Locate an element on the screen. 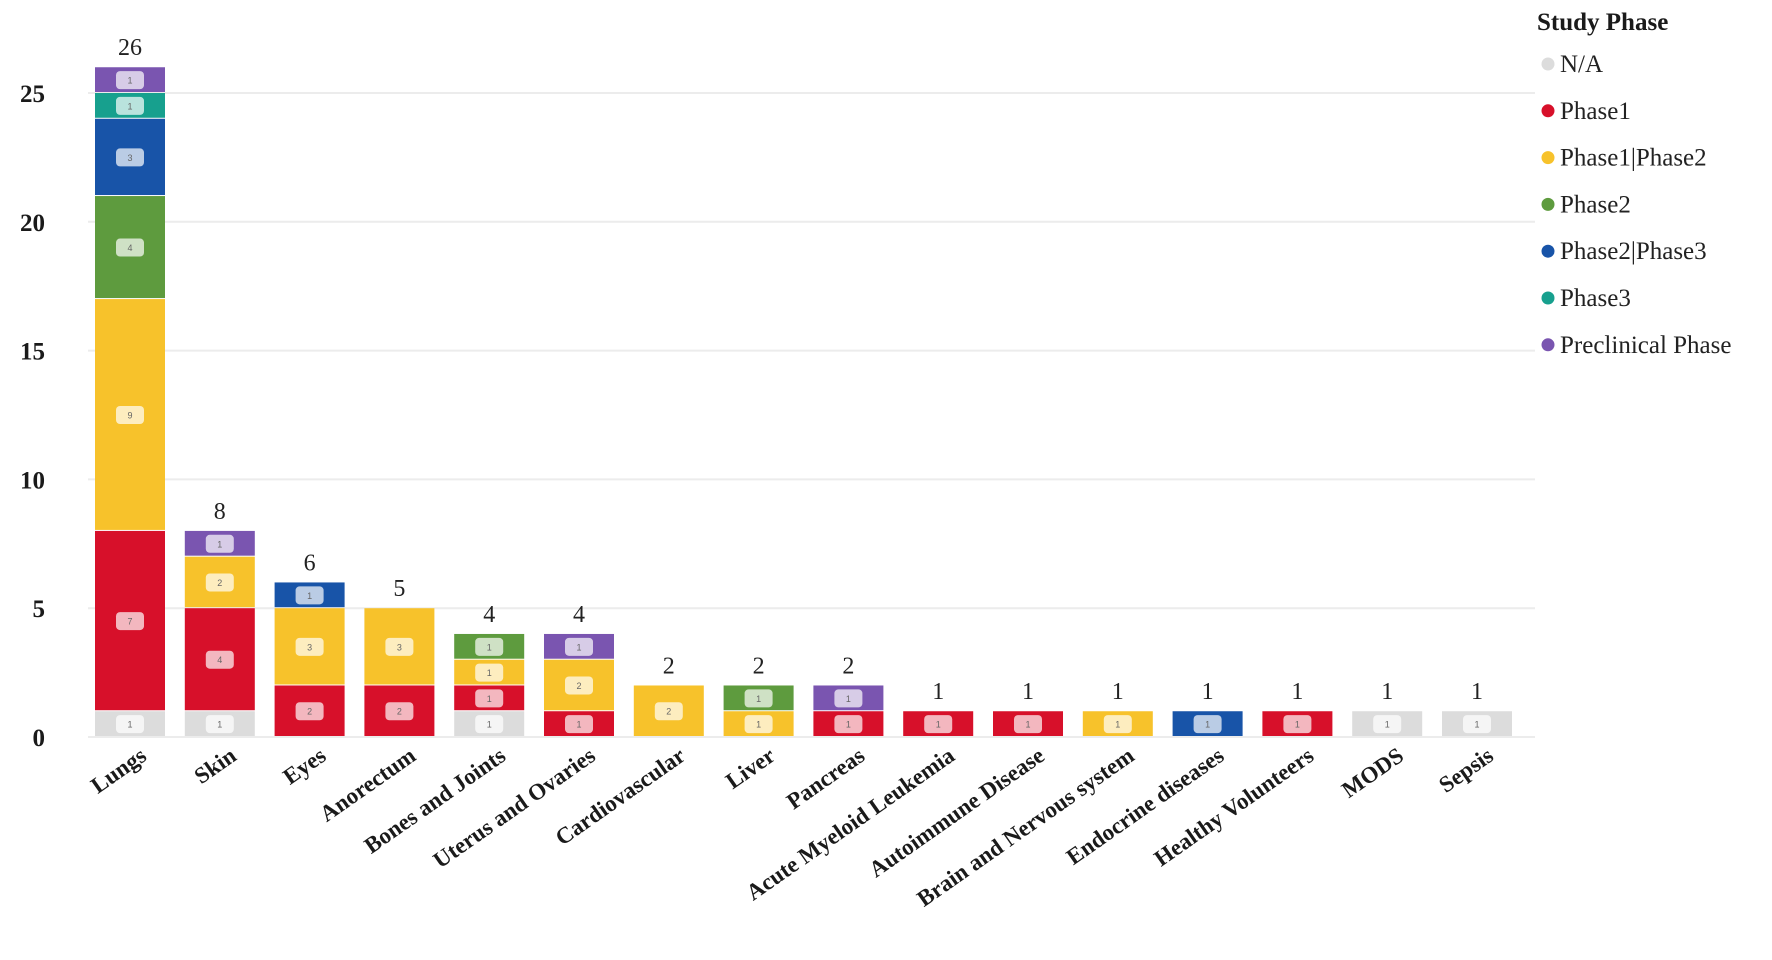  bar-pancreas: 1 1 2 is located at coordinates (848, 694).